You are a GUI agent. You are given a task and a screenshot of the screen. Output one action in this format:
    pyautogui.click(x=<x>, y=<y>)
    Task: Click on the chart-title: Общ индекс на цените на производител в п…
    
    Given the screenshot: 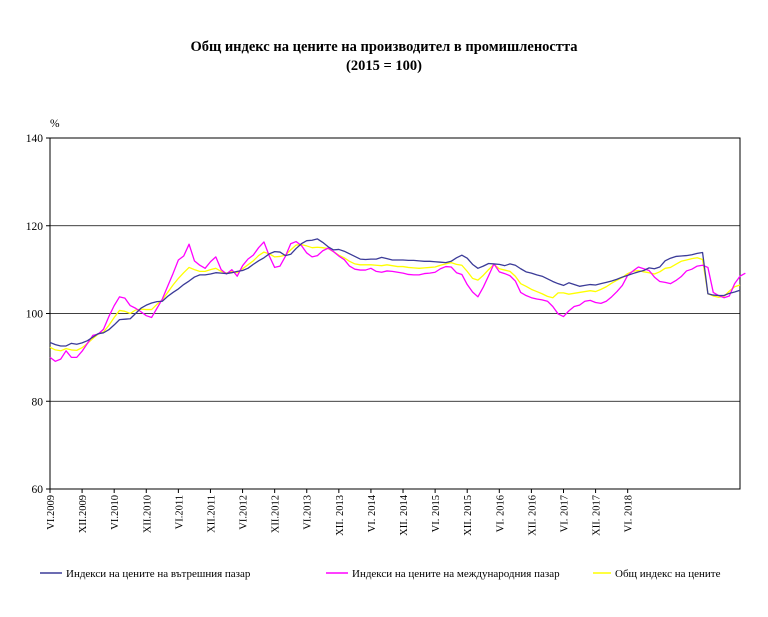 What is the action you would take?
    pyautogui.click(x=384, y=47)
    